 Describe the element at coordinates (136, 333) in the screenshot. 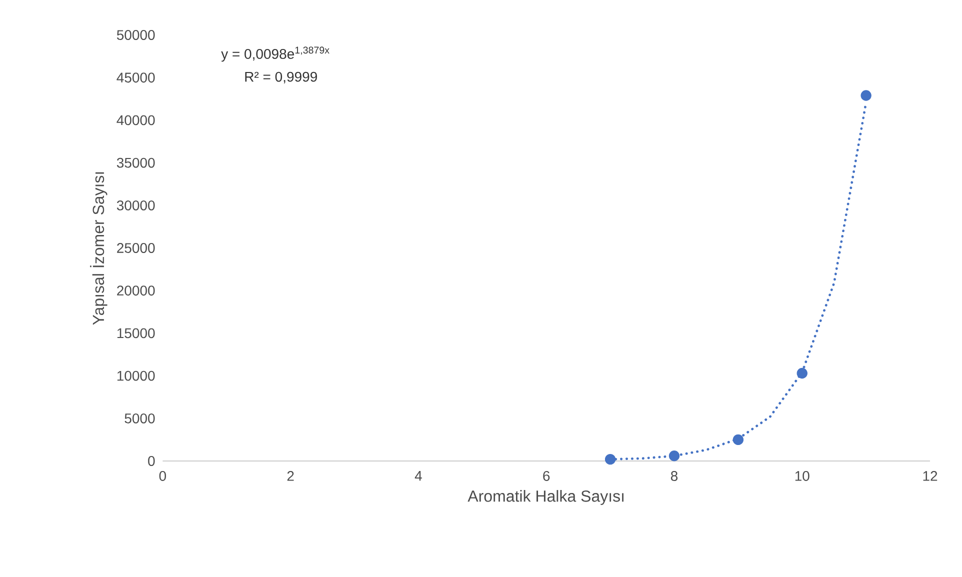

I see `y-tick-label: 15000` at that location.